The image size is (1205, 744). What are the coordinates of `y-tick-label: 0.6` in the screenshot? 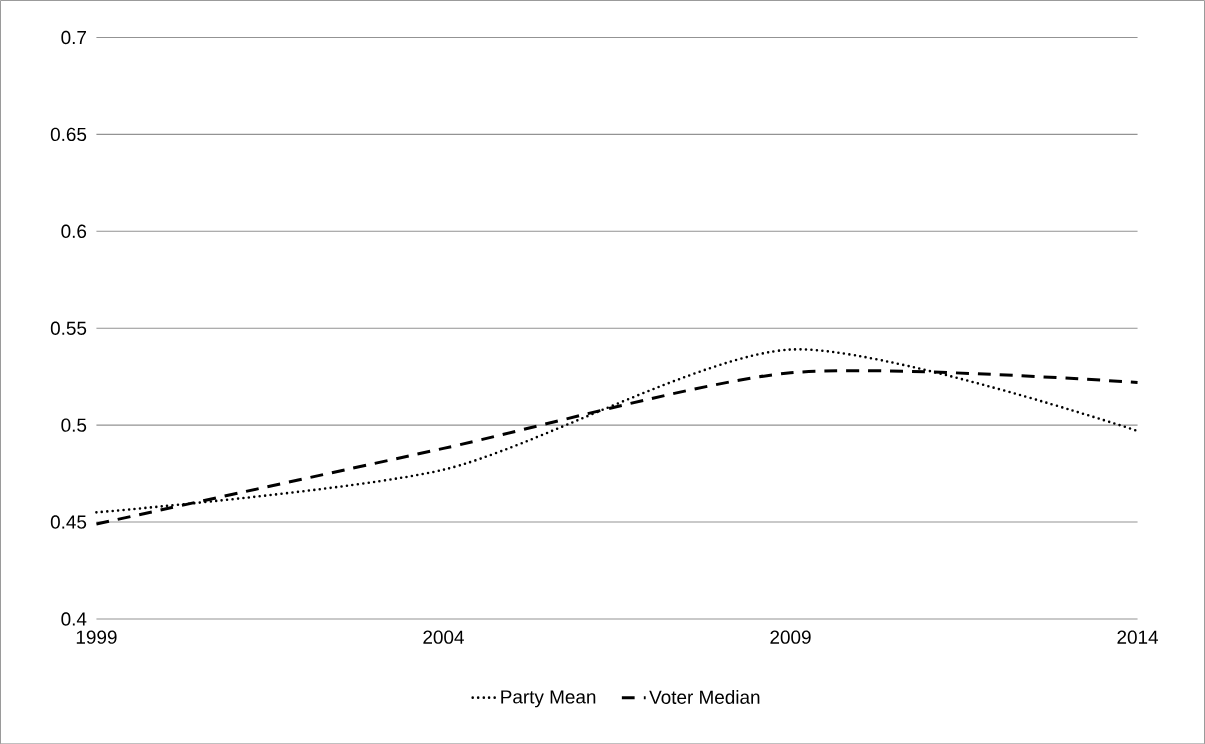 It's located at (74, 231).